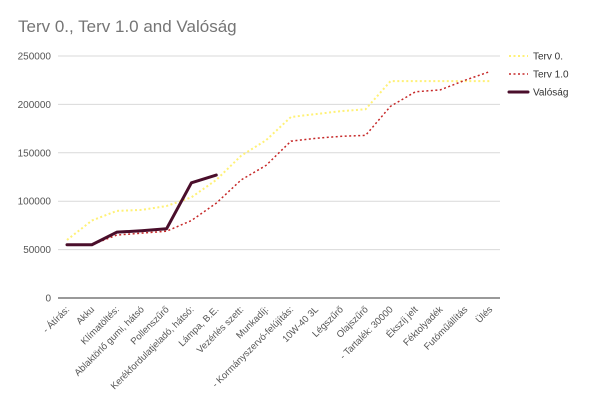 Image resolution: width=598 pixels, height=400 pixels. Describe the element at coordinates (548, 57) in the screenshot. I see `legend-label-0: Terv 0.` at that location.